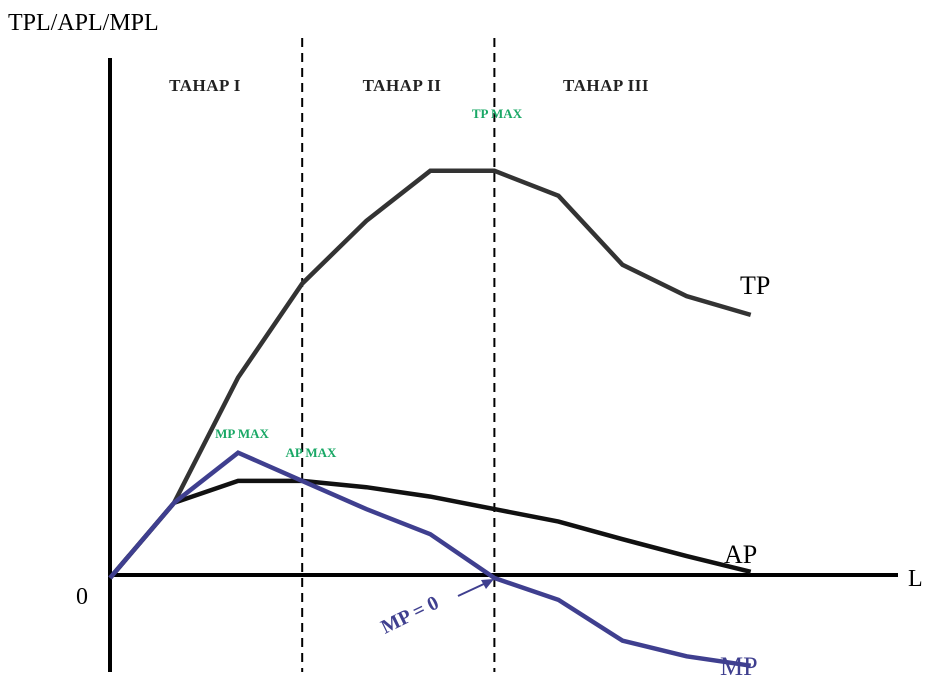 Image resolution: width=929 pixels, height=677 pixels. Describe the element at coordinates (915, 579) in the screenshot. I see `x-axis-label: L` at that location.